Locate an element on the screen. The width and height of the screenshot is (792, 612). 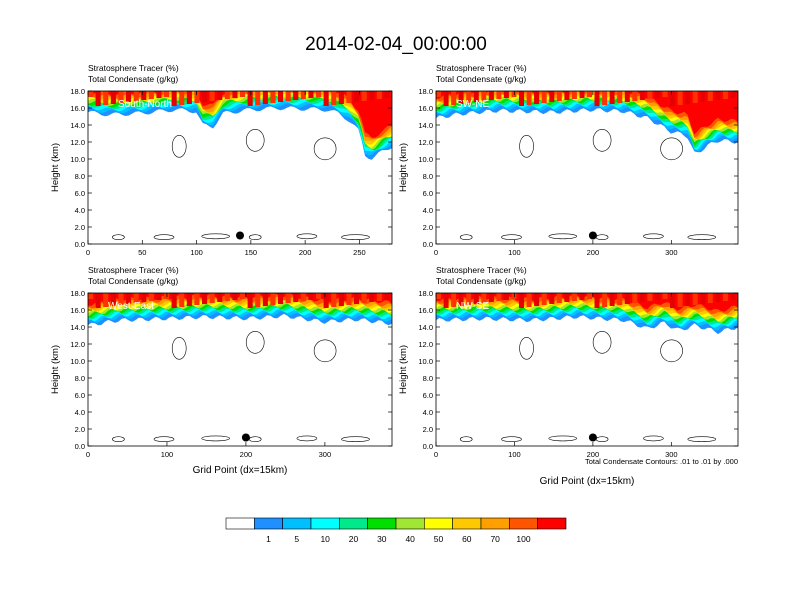
x-axis-label: Grid Point (dx=15km) is located at coordinates (587, 481).